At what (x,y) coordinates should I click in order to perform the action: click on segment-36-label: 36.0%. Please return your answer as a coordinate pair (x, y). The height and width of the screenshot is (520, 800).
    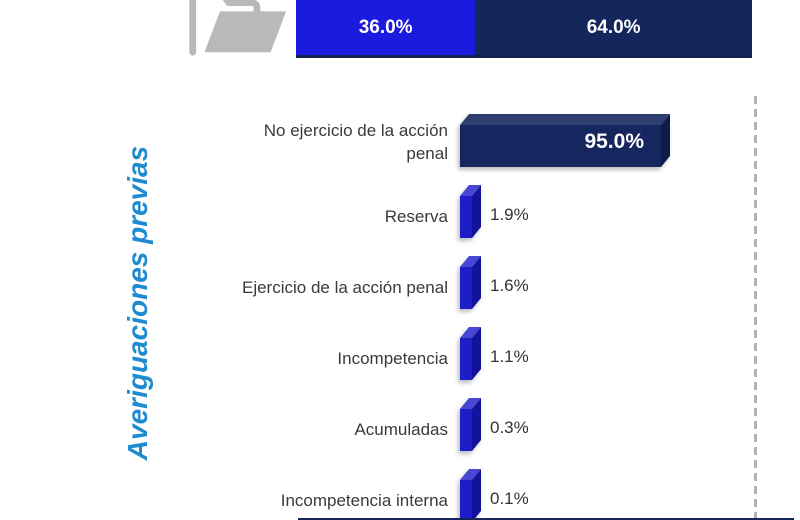
    Looking at the image, I should click on (385, 27).